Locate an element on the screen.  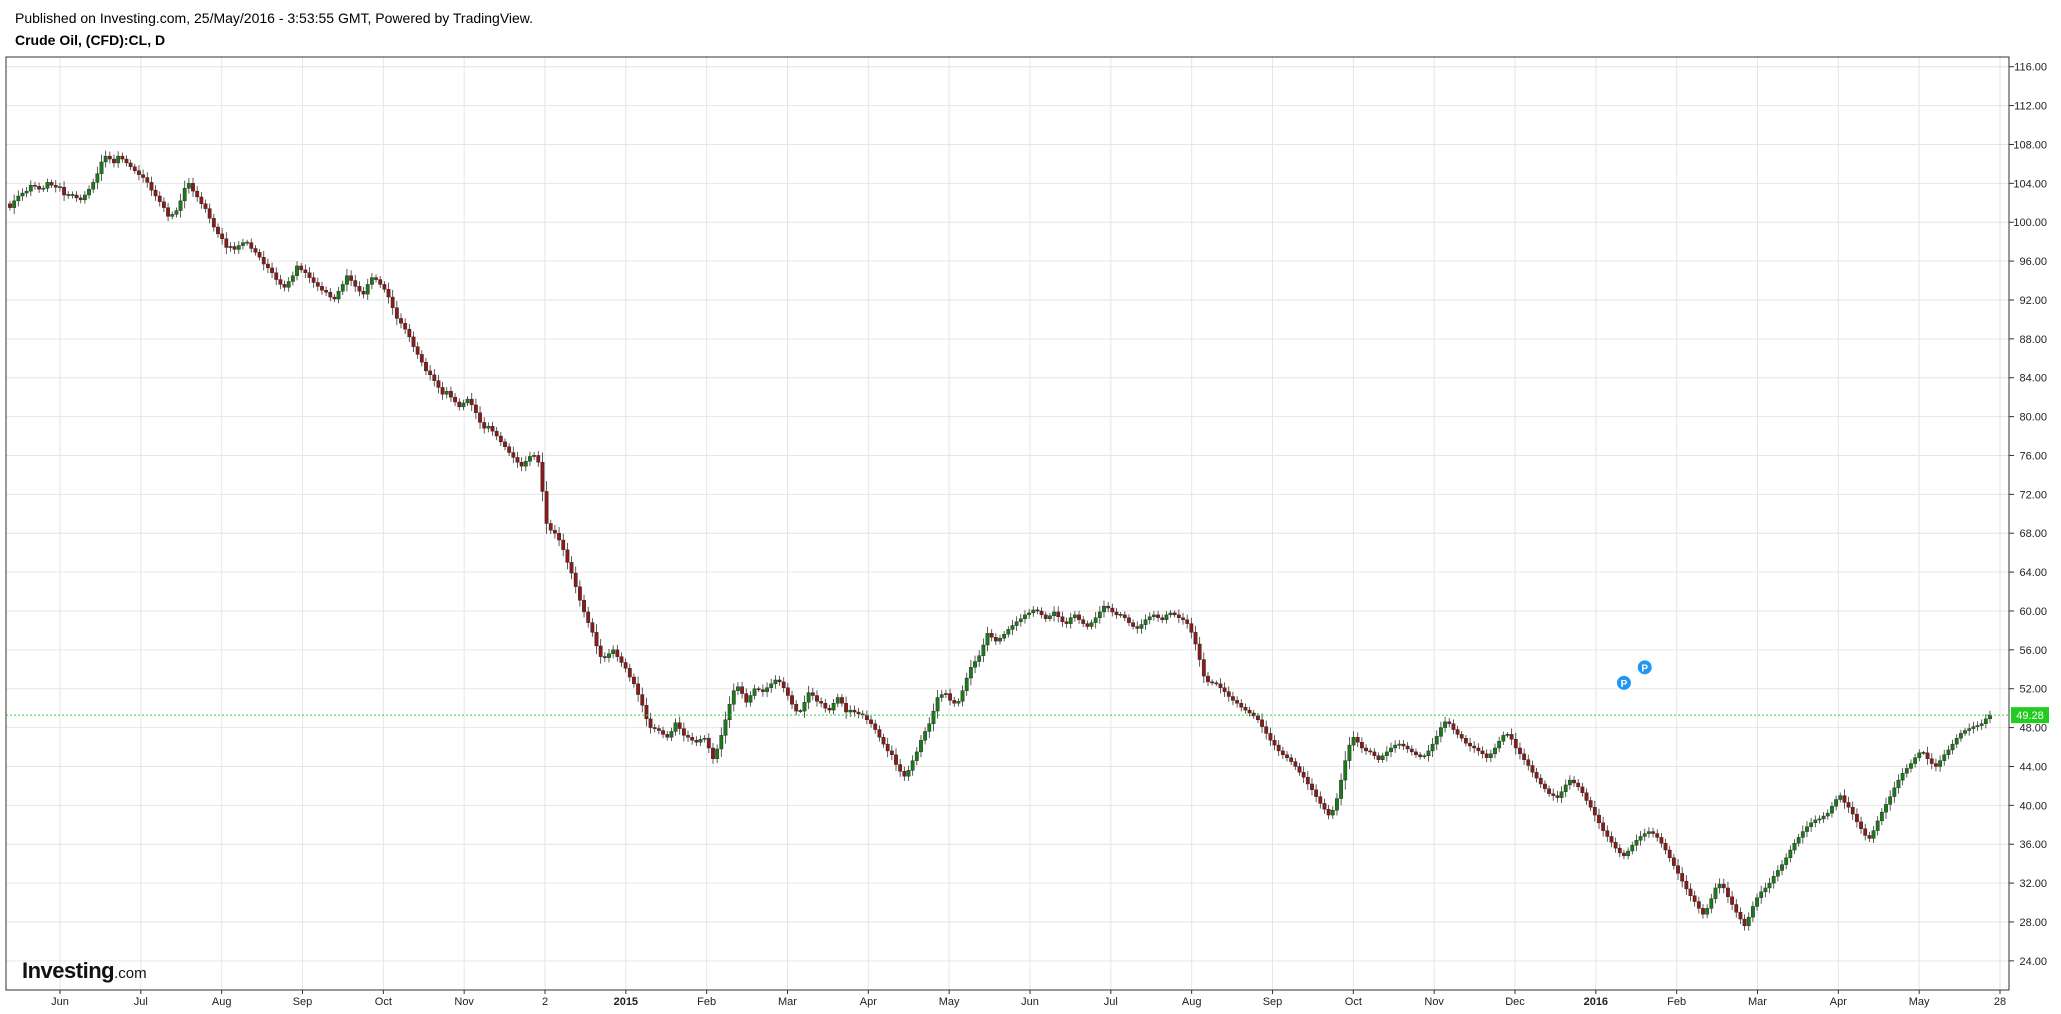
logo-suffix: .com is located at coordinates (130, 973).